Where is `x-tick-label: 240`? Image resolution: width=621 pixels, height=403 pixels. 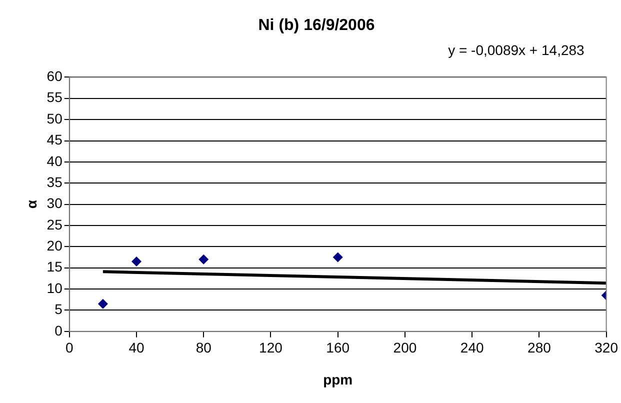 x-tick-label: 240 is located at coordinates (472, 348).